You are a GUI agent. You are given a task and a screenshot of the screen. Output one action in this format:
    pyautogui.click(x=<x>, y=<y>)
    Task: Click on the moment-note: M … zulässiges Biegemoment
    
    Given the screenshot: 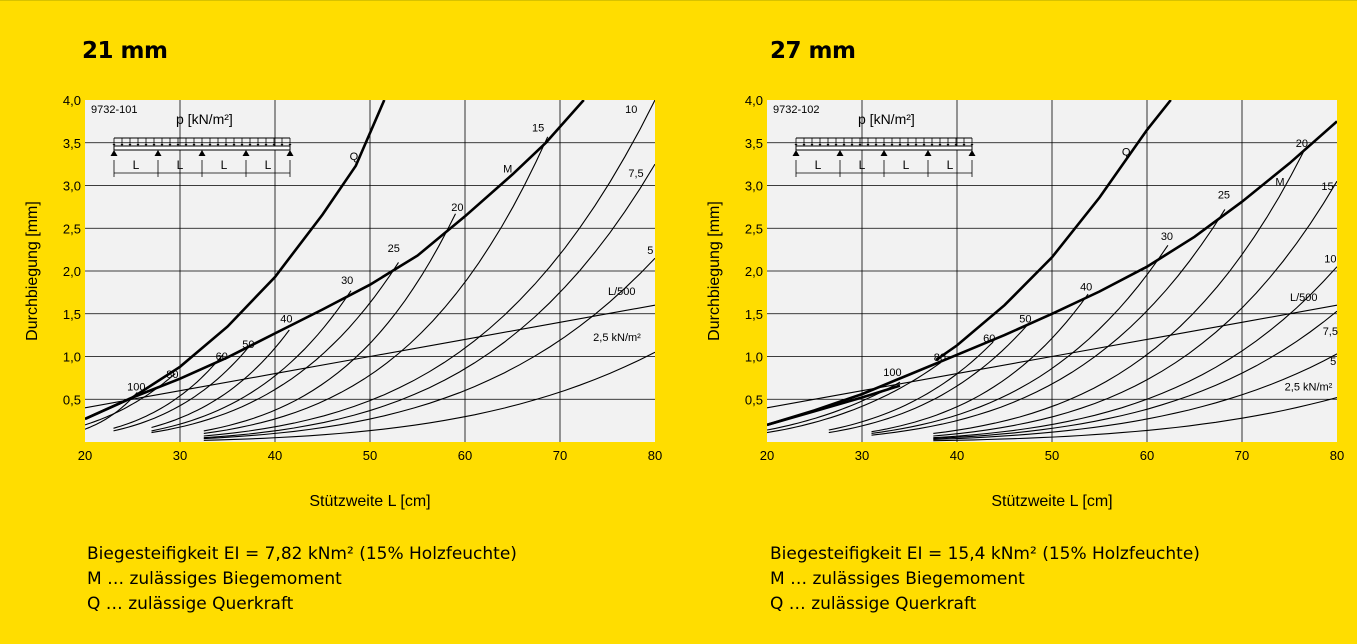 What is the action you would take?
    pyautogui.click(x=214, y=579)
    